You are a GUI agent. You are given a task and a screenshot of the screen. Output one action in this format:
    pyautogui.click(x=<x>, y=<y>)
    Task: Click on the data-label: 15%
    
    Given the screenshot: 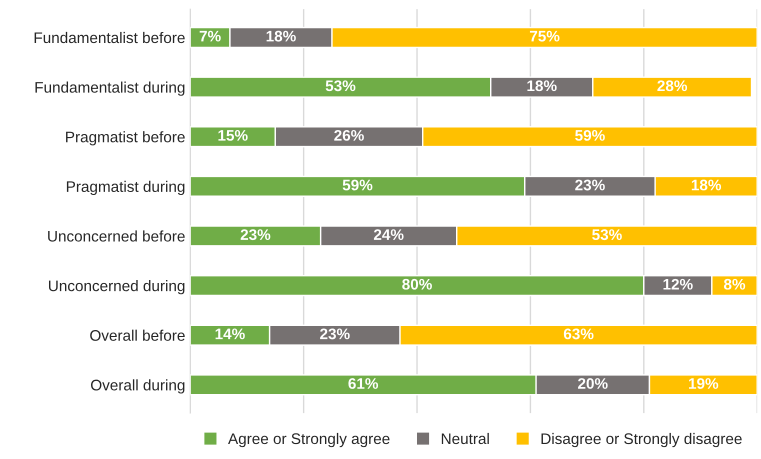 What is the action you would take?
    pyautogui.click(x=233, y=135)
    